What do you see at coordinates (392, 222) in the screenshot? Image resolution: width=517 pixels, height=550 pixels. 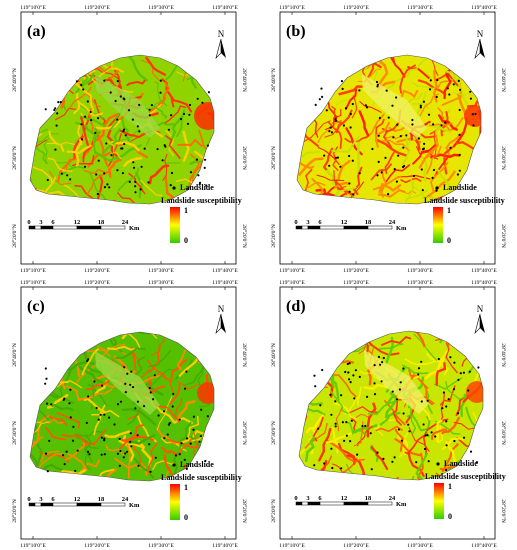 I see `scale-bar-tick-label: 24` at bounding box center [392, 222].